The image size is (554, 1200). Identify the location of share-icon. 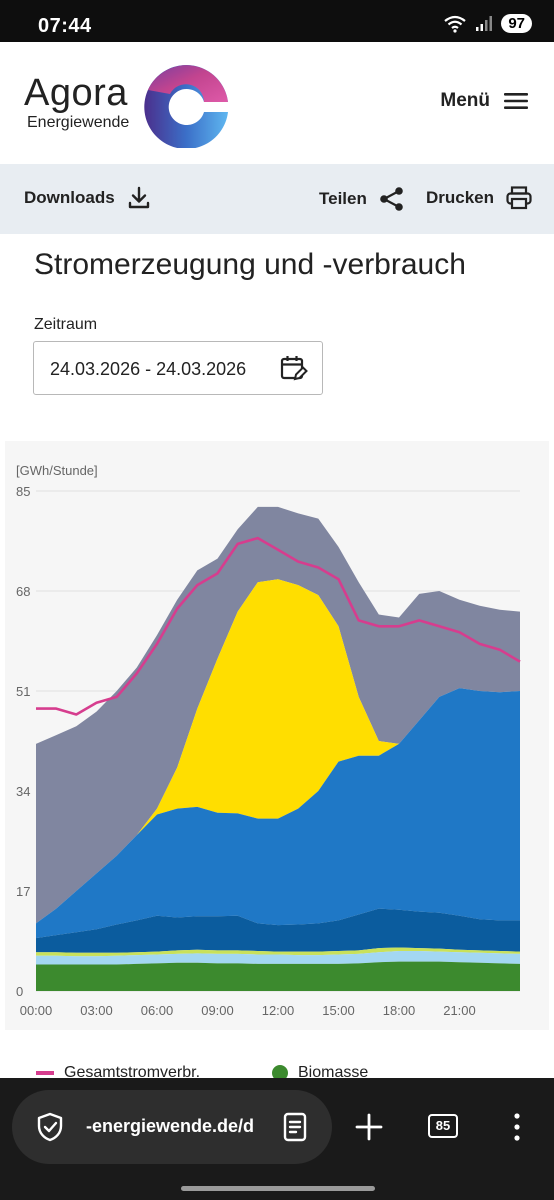
(391, 199).